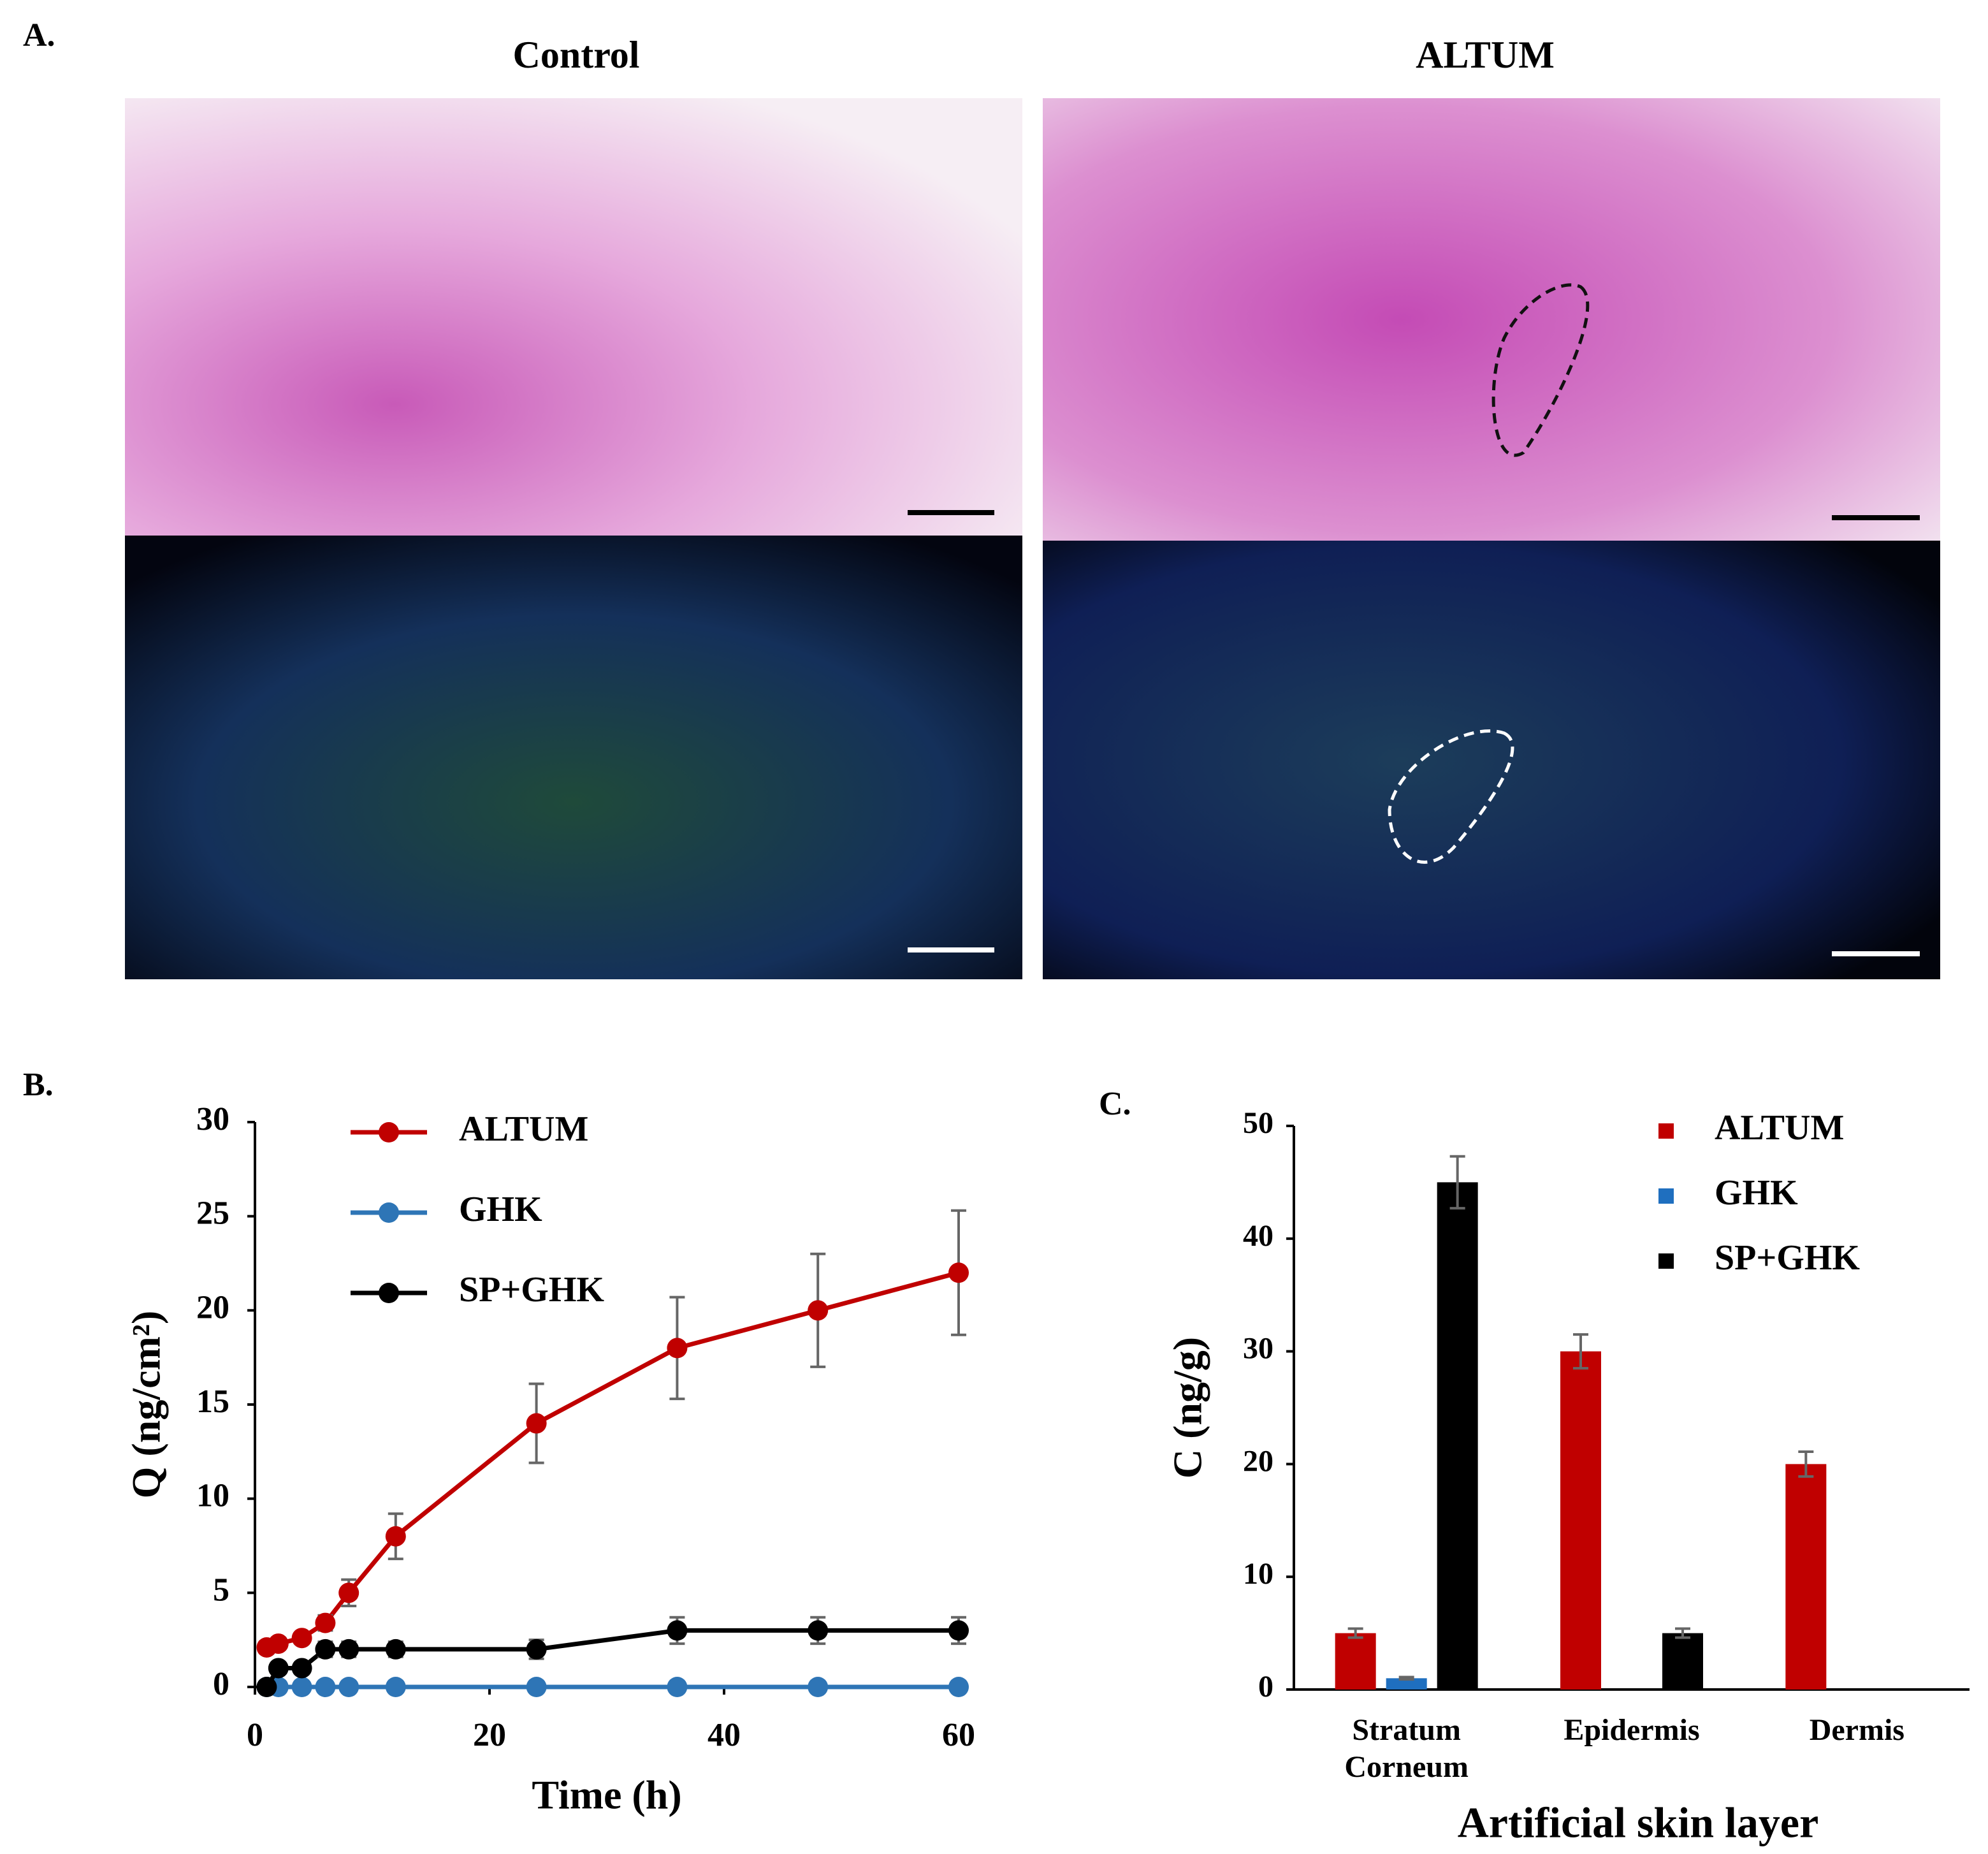 This screenshot has width=1988, height=1854. What do you see at coordinates (958, 1735) in the screenshot?
I see `x-tick-label: 60` at bounding box center [958, 1735].